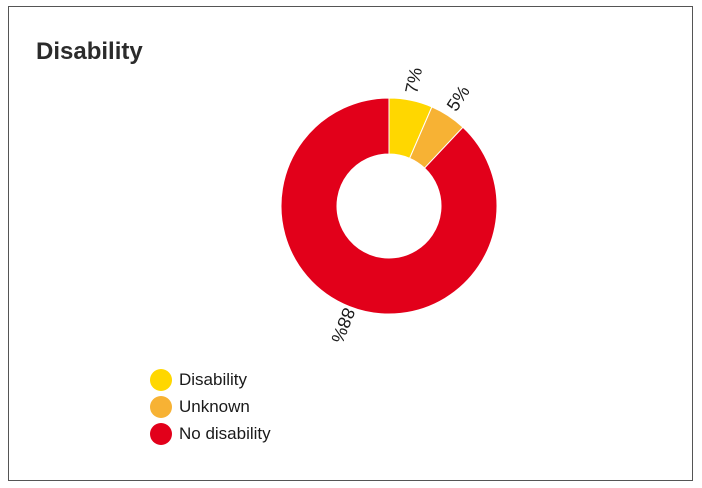  I want to click on legend-item-no-disability: No disability, so click(210, 433).